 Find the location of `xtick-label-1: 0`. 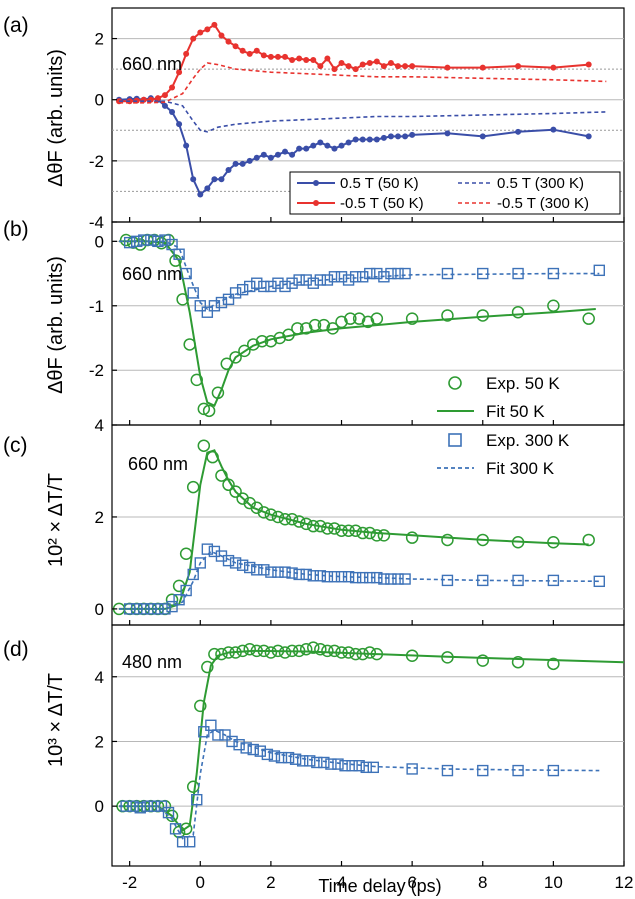

xtick-label-1: 0 is located at coordinates (200, 882).